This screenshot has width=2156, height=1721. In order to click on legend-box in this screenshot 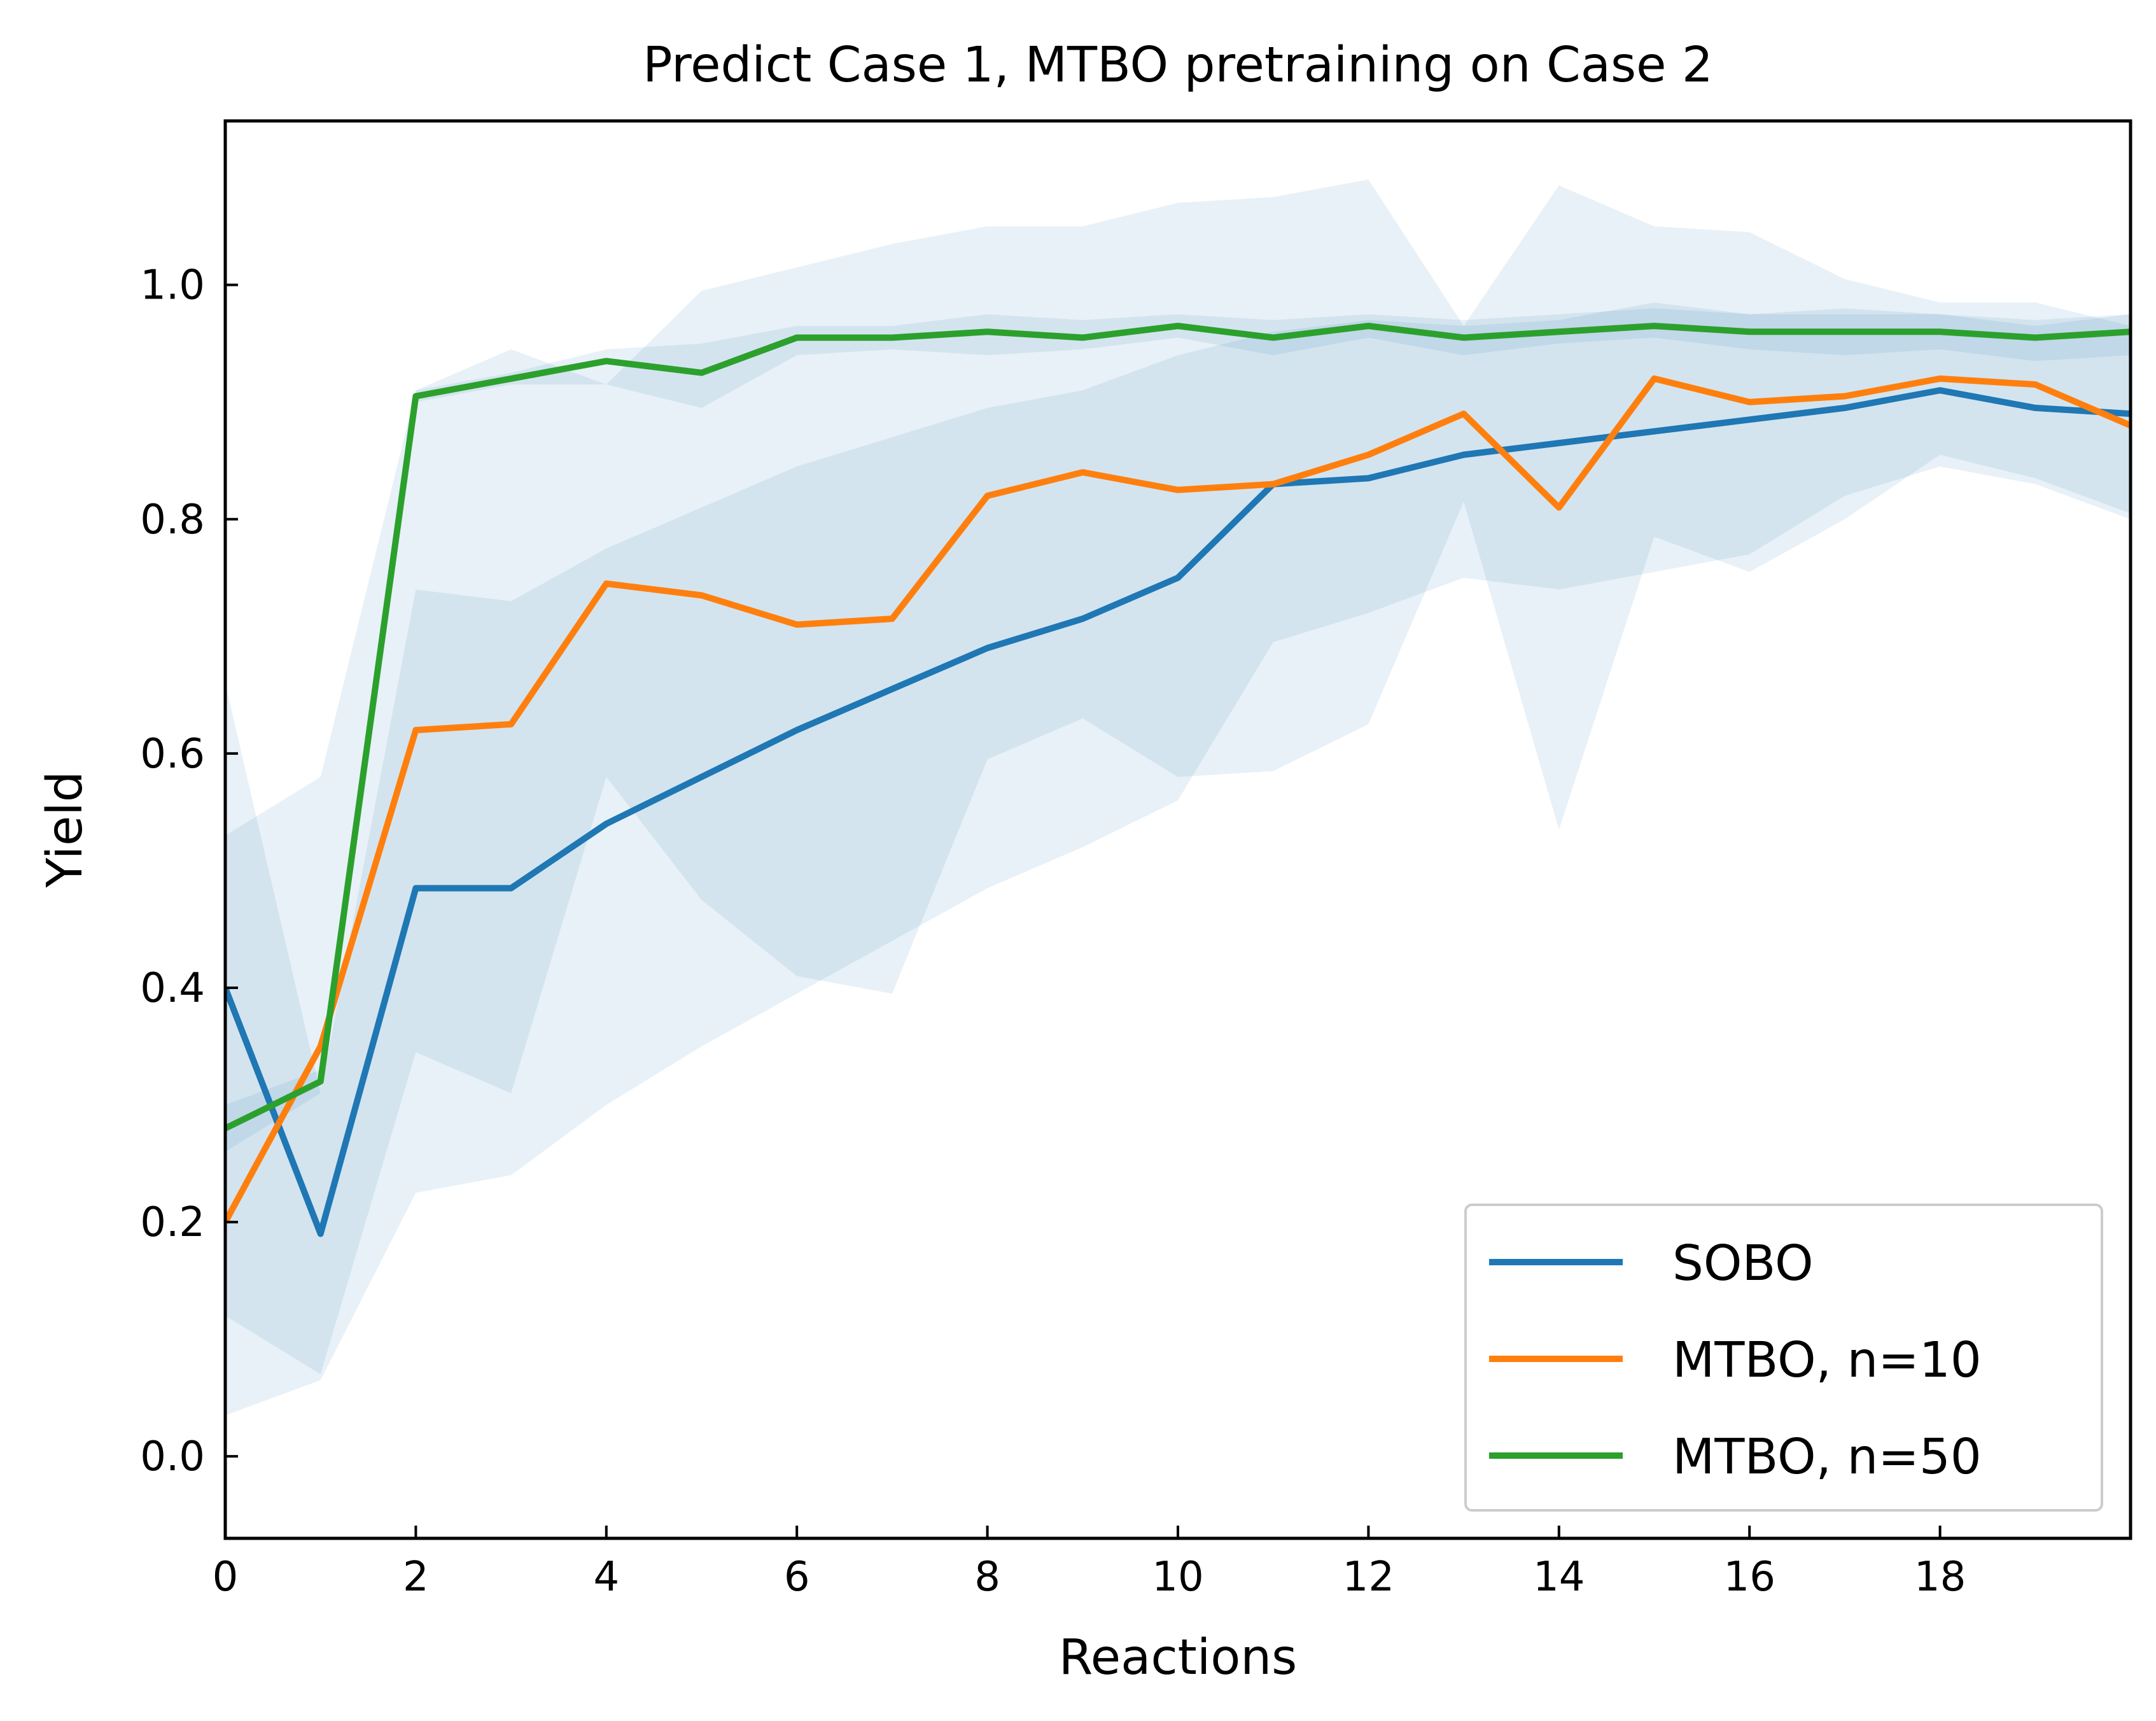, I will do `click(1783, 1358)`.